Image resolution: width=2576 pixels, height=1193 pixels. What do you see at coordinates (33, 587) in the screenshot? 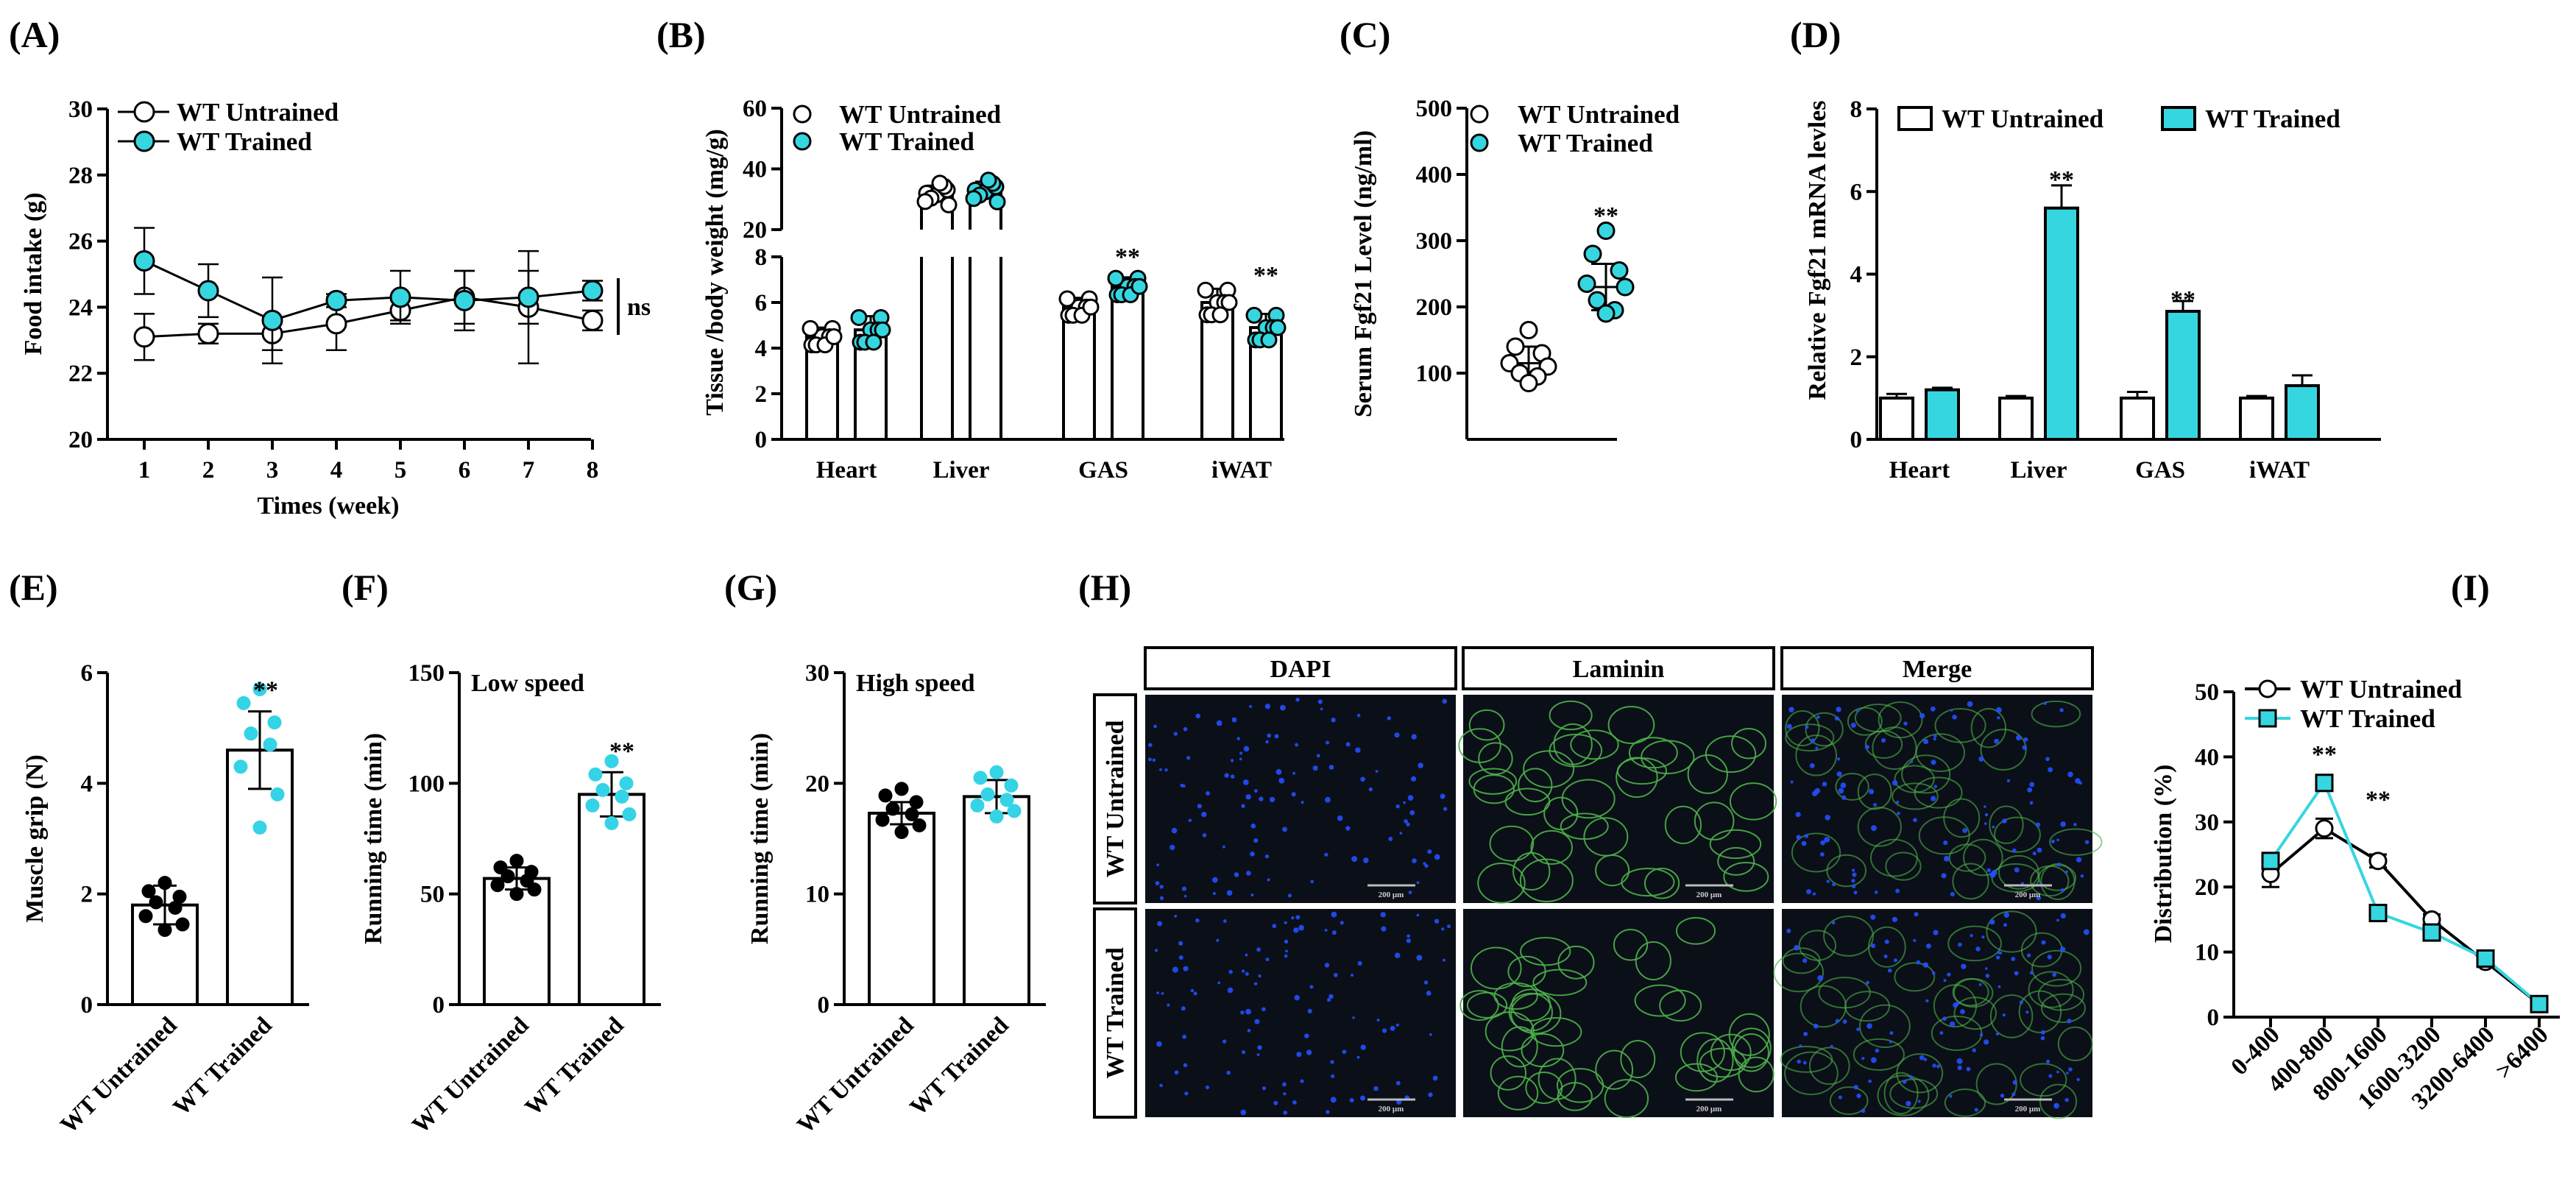
I see `panel-e-label: (E)` at bounding box center [33, 587].